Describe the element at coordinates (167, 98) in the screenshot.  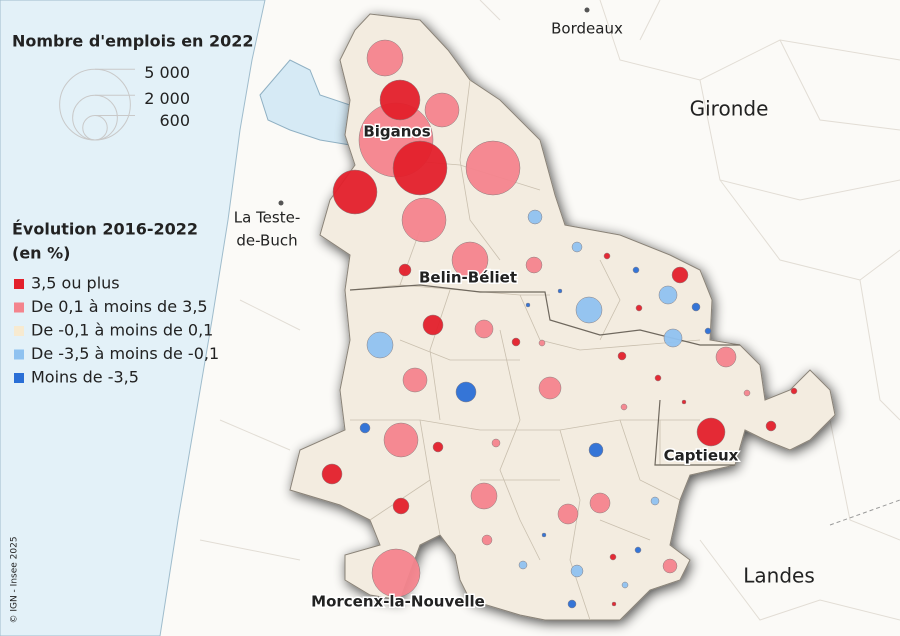
I see `legend-size-label: 2 000` at that location.